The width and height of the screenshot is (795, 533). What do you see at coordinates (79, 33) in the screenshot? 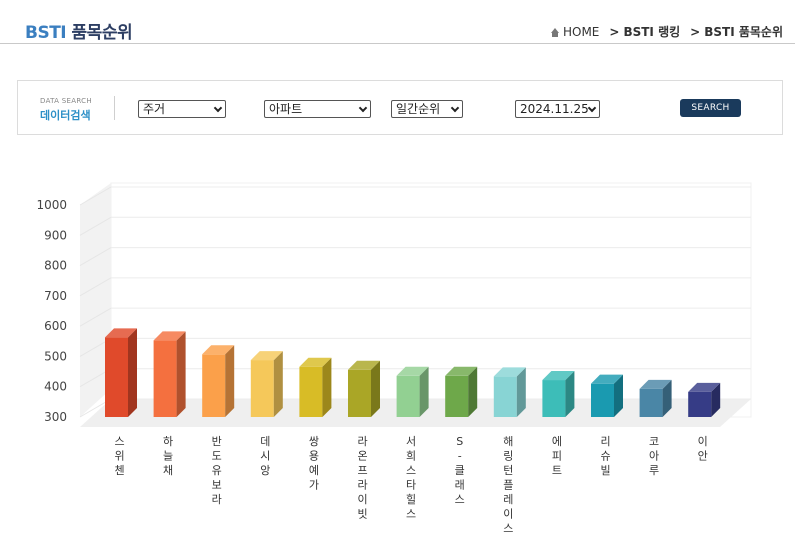
I see `brand-logo: BSTI 품목순위` at bounding box center [79, 33].